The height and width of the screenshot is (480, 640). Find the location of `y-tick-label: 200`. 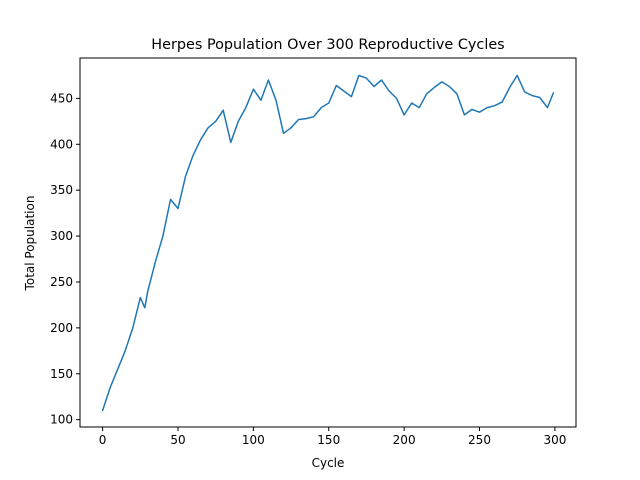

y-tick-label: 200 is located at coordinates (61, 328).